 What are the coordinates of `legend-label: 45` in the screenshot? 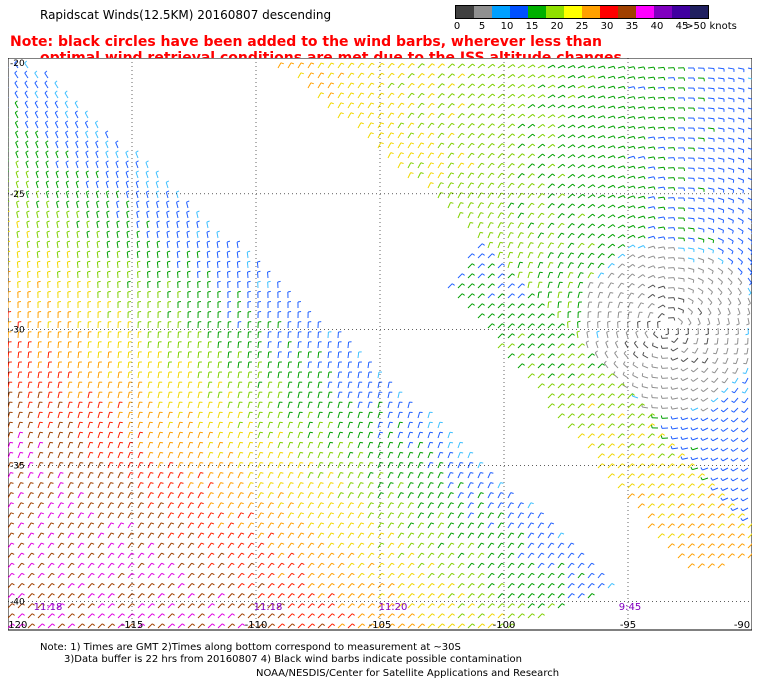 It's located at (682, 26).